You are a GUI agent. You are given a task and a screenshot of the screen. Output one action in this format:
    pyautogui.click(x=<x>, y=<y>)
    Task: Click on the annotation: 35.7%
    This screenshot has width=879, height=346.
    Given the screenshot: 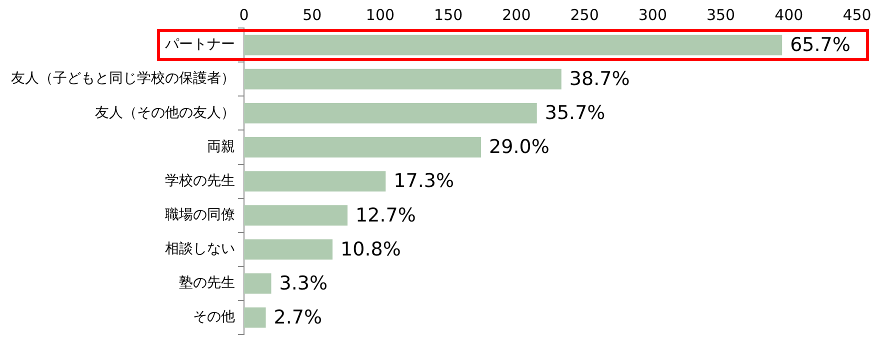 What is the action you would take?
    pyautogui.click(x=575, y=113)
    